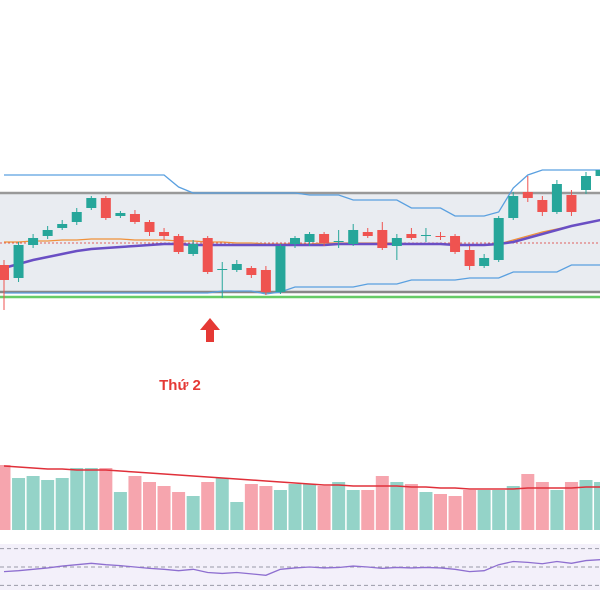  What do you see at coordinates (301, 477) in the screenshot?
I see `volume-ma` at bounding box center [301, 477].